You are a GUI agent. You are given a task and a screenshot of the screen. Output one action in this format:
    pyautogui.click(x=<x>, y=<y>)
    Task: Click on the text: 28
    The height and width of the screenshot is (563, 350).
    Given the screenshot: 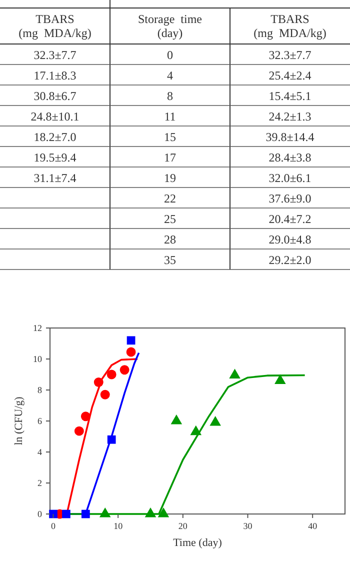 What is the action you would take?
    pyautogui.click(x=170, y=239)
    